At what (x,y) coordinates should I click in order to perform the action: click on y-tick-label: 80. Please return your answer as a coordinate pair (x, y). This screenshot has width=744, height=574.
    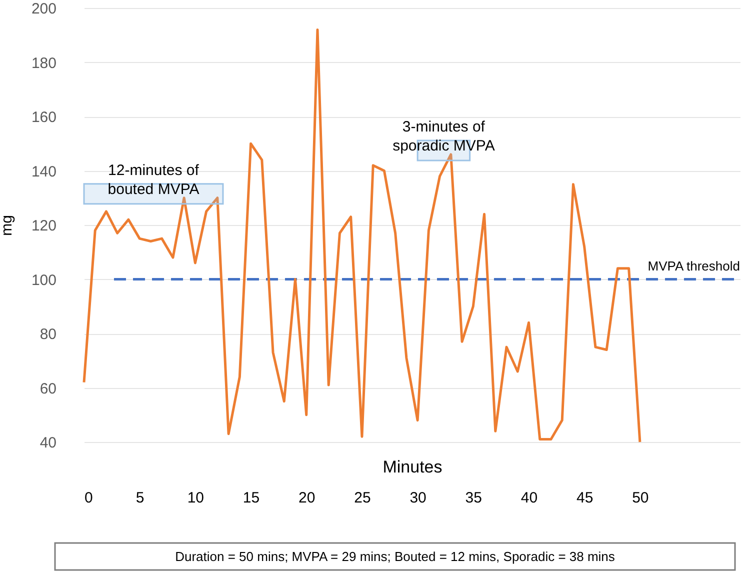
    Looking at the image, I should click on (48, 334).